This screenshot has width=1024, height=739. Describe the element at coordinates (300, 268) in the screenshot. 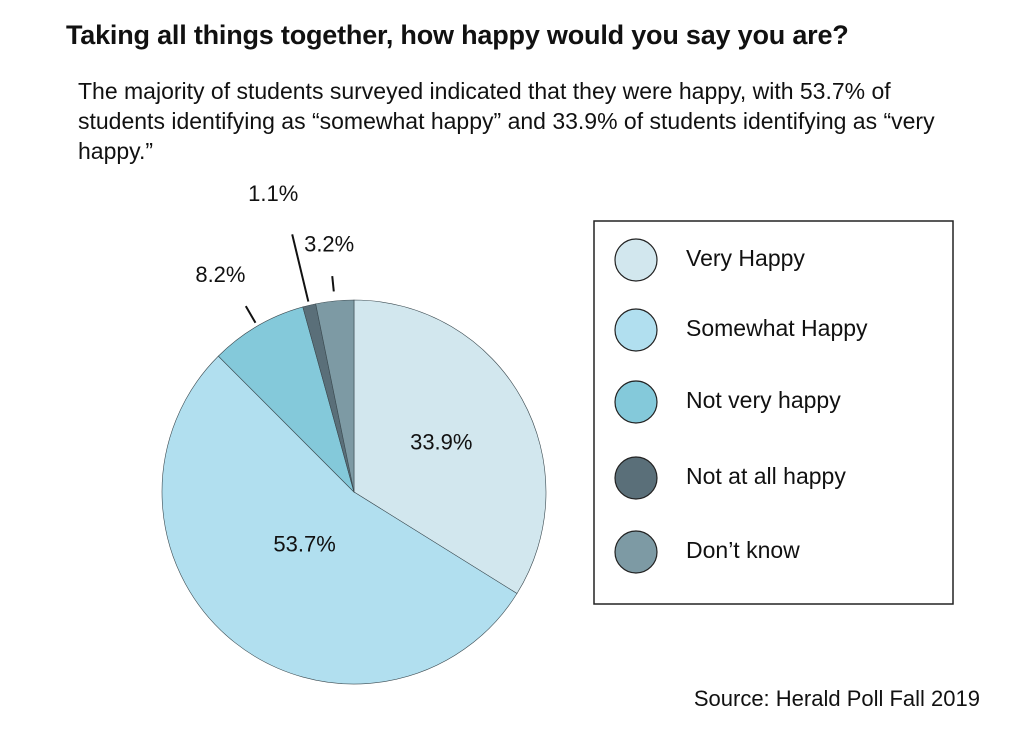

I see `leader-line-not-at-all-happy` at that location.